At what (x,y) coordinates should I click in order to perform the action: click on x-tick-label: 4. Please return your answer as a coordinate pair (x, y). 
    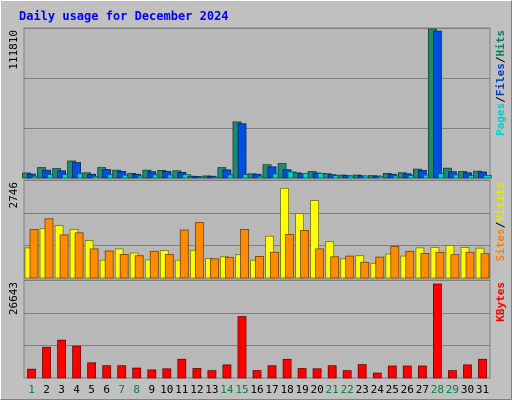
    Looking at the image, I should click on (76, 389).